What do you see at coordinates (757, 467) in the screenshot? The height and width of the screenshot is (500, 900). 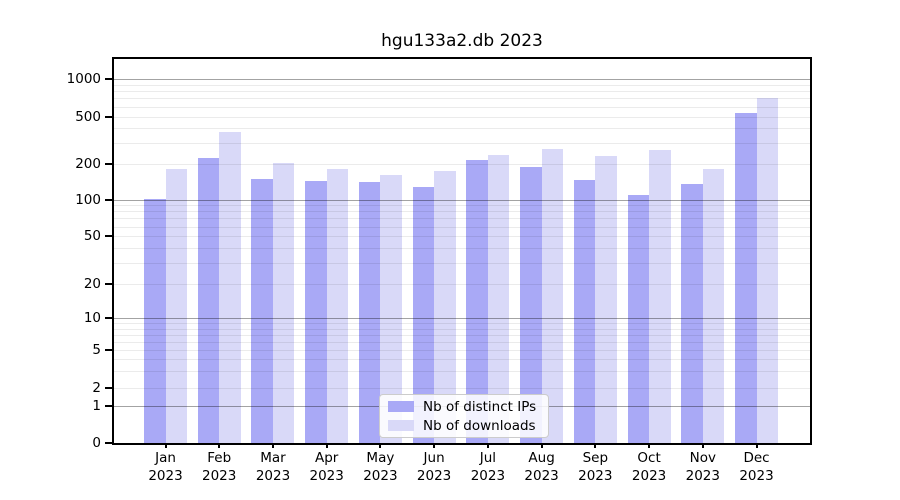 I see `x-tick-label-dec: Dec 2023` at bounding box center [757, 467].